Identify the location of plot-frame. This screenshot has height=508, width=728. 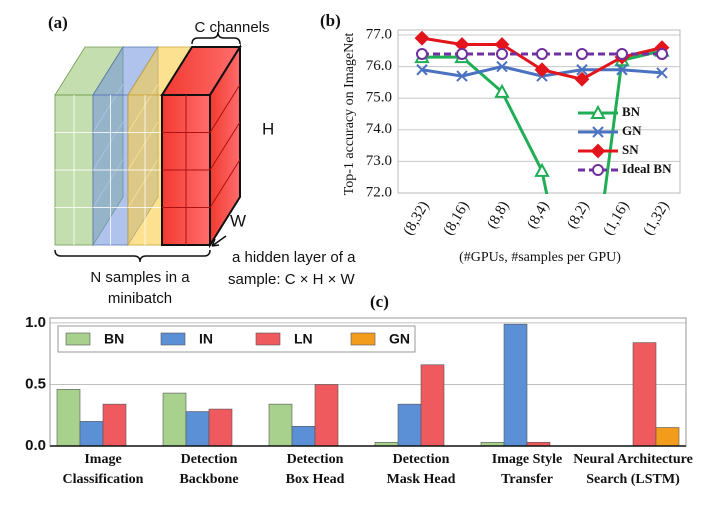
(539, 111).